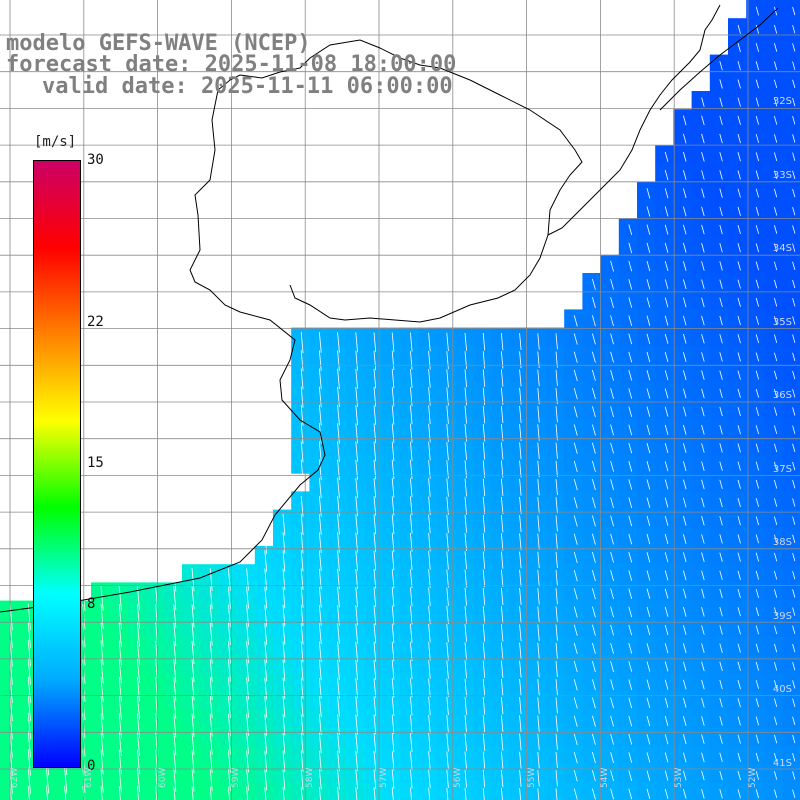 The width and height of the screenshot is (800, 800). What do you see at coordinates (782, 322) in the screenshot?
I see `latitude-label: 35S` at bounding box center [782, 322].